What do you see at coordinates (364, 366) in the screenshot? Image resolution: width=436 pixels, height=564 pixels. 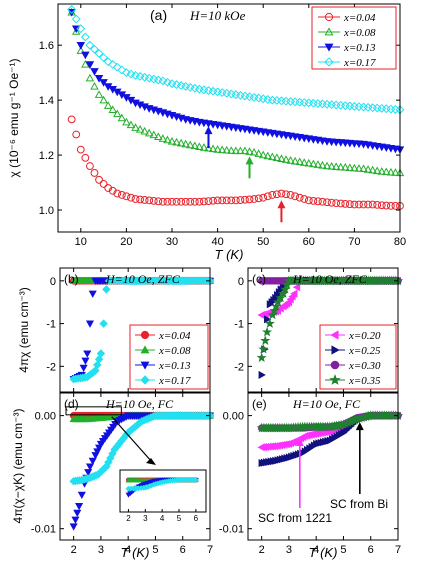 I see `legend-label: x=0.30` at bounding box center [364, 366].